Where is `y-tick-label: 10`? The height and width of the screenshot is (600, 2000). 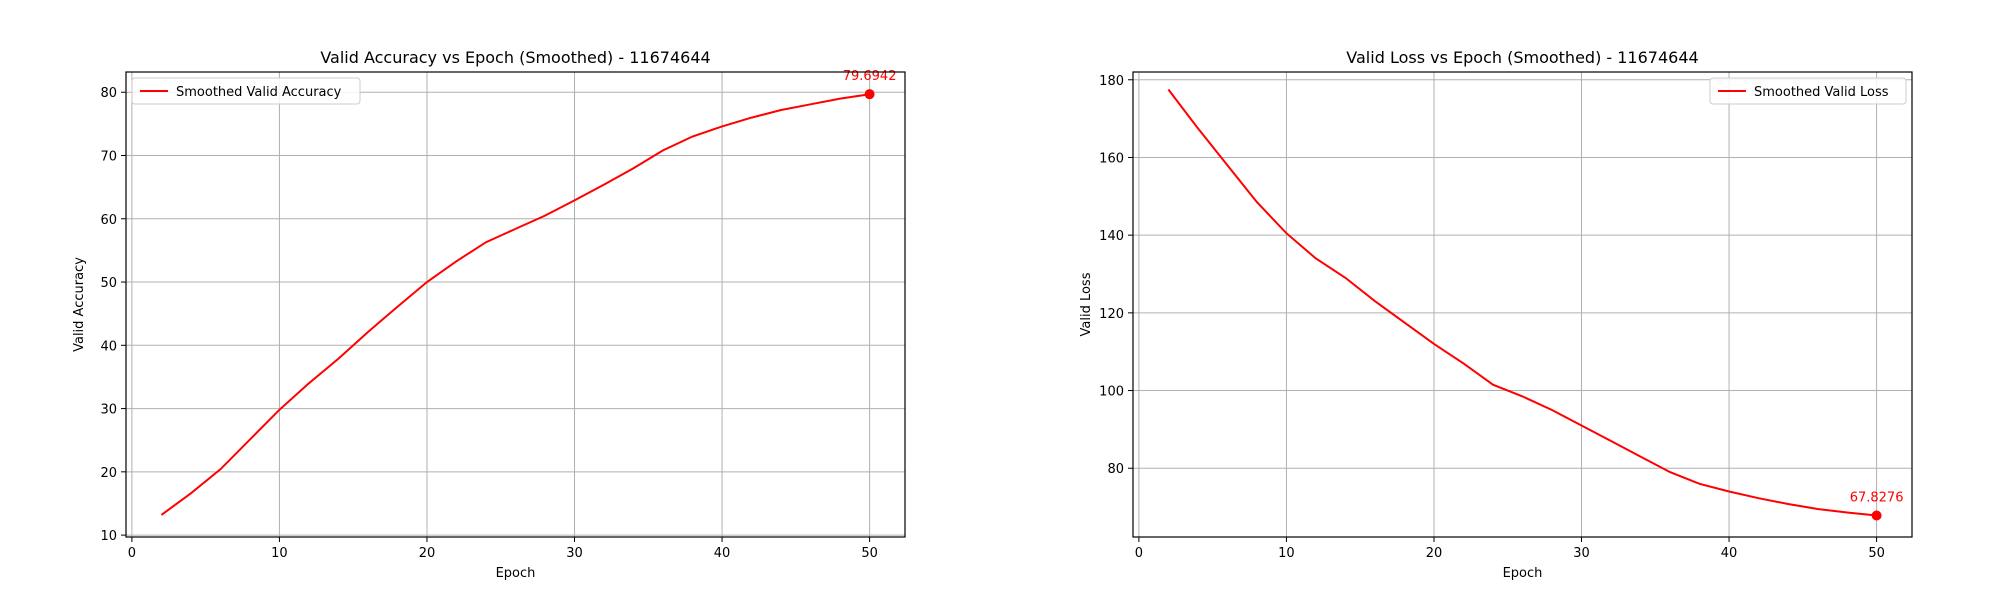
y-tick-label: 10 is located at coordinates (108, 536).